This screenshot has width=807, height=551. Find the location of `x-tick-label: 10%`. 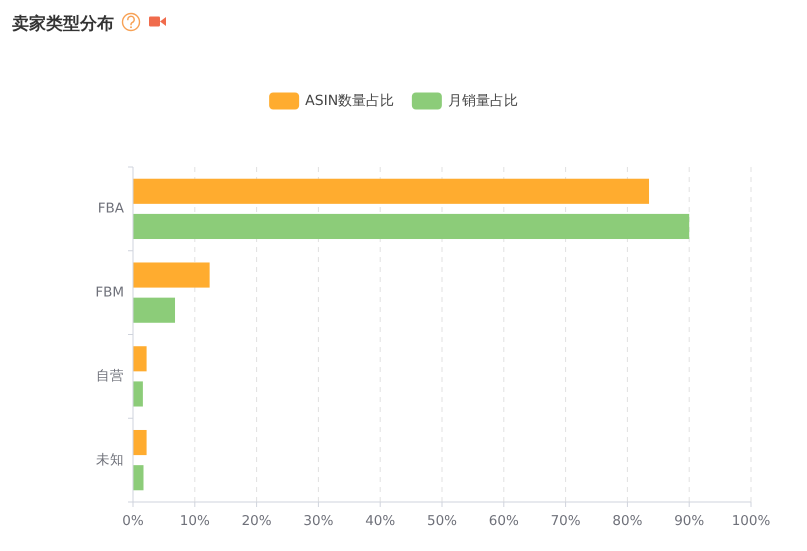

x-tick-label: 10% is located at coordinates (195, 521).